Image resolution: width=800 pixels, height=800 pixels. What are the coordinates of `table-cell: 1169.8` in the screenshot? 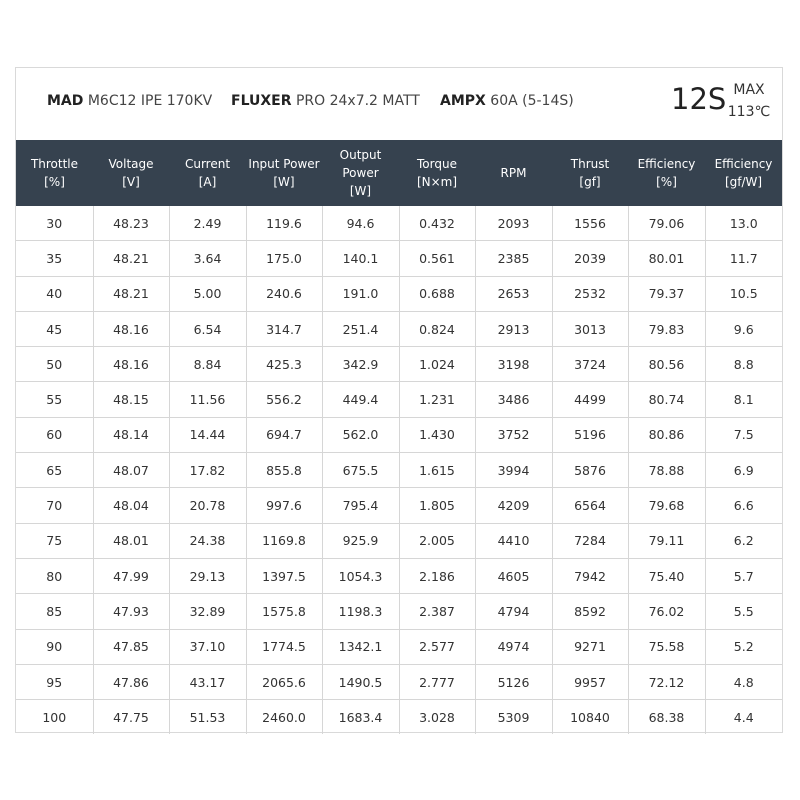 It's located at (284, 540).